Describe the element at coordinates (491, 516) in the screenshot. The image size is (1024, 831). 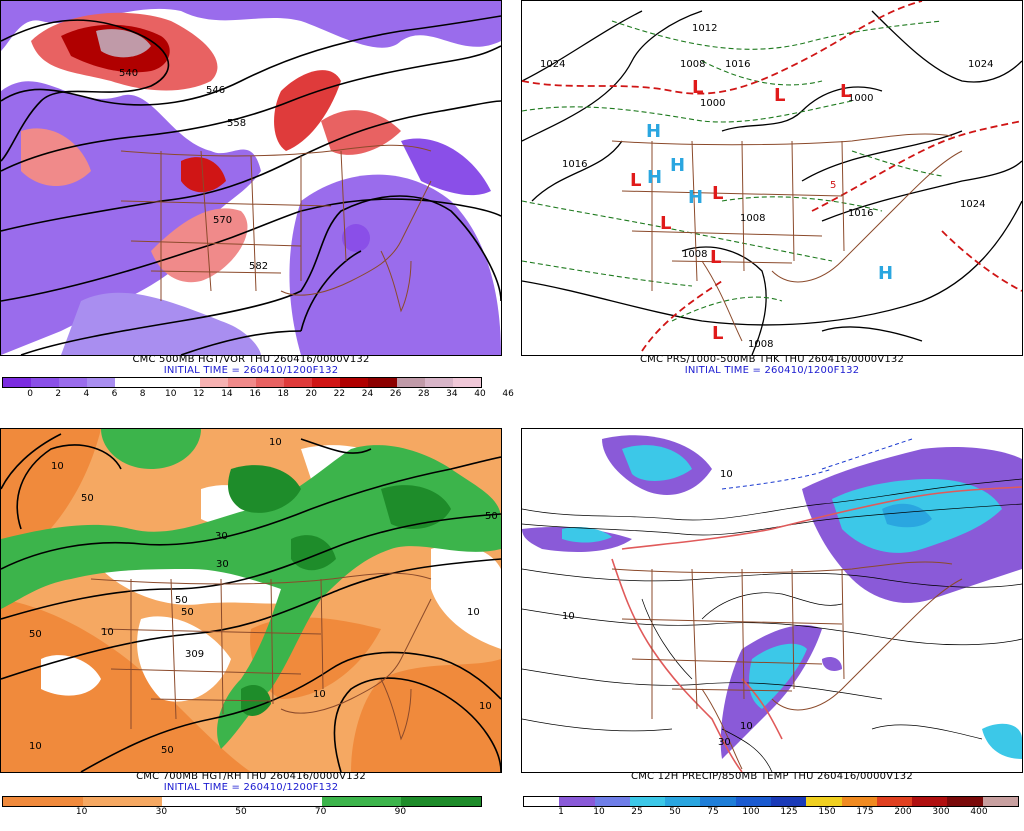
I see `rh-label-10: 50` at that location.